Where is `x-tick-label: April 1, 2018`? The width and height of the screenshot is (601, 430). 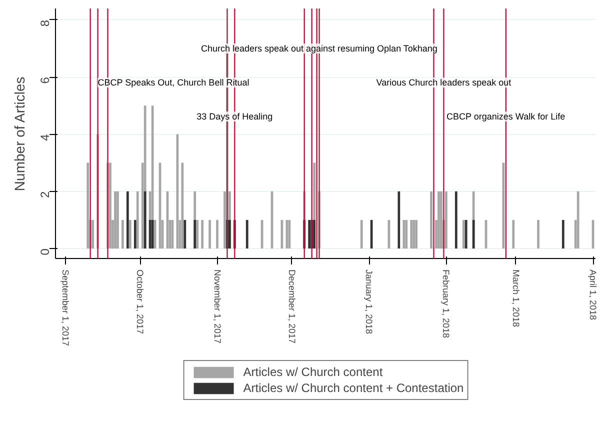
x-tick-label: April 1, 2018 is located at coordinates (593, 295).